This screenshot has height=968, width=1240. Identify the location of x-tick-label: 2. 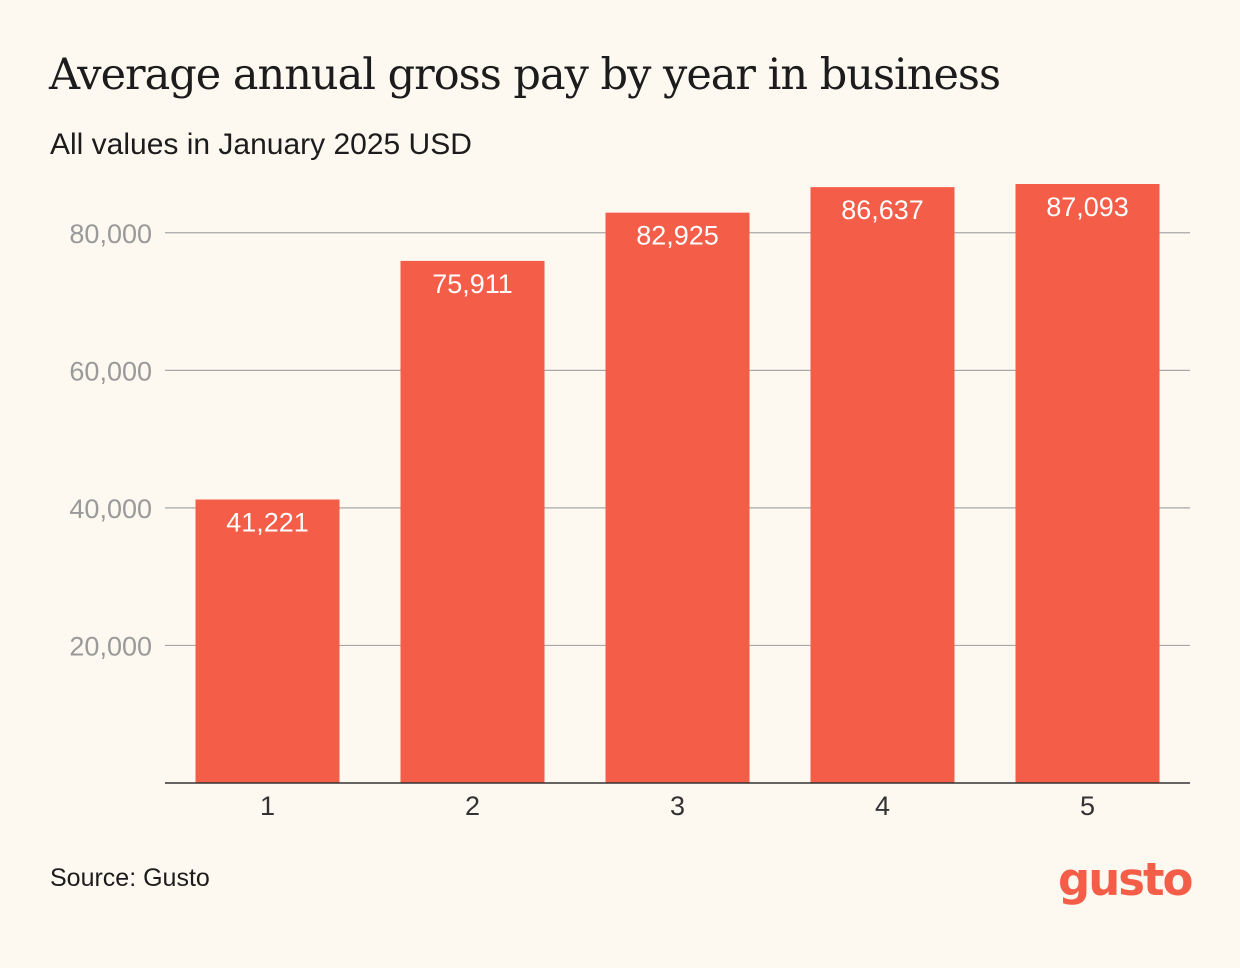
(472, 806).